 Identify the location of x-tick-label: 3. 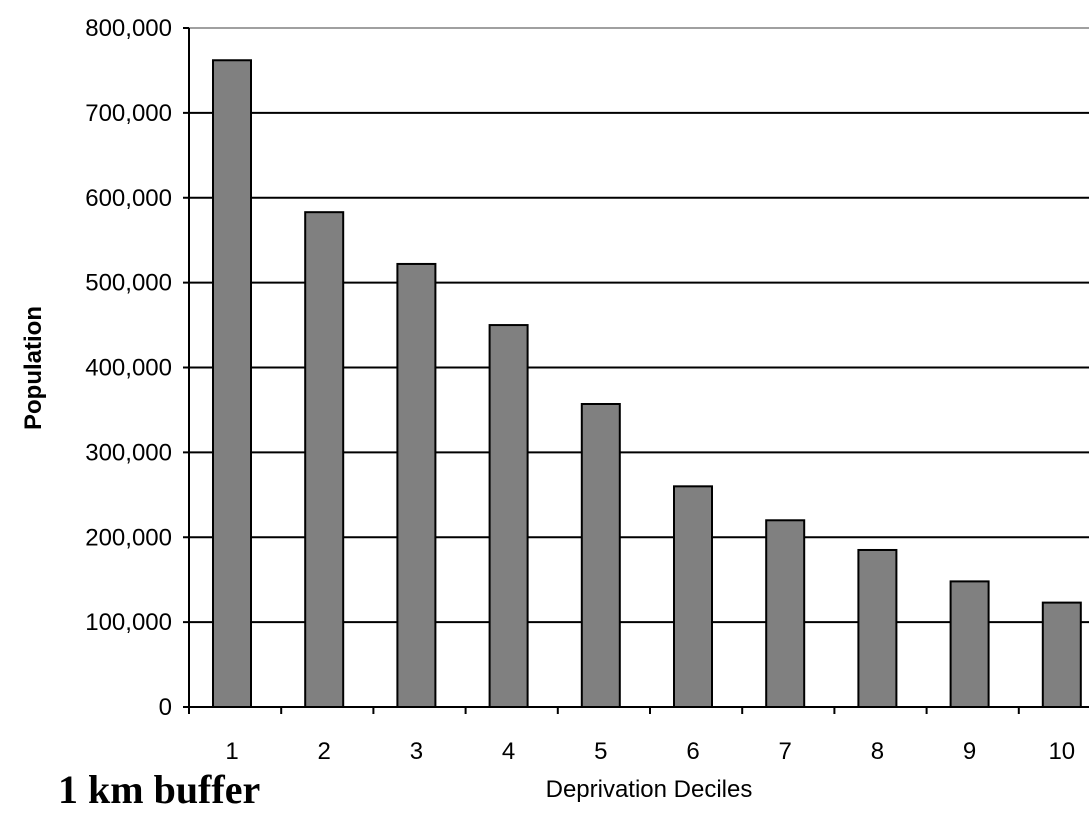
(416, 751).